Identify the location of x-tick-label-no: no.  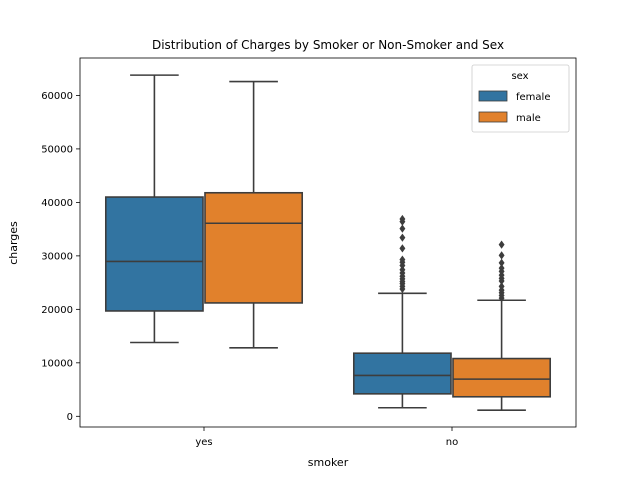
(452, 442).